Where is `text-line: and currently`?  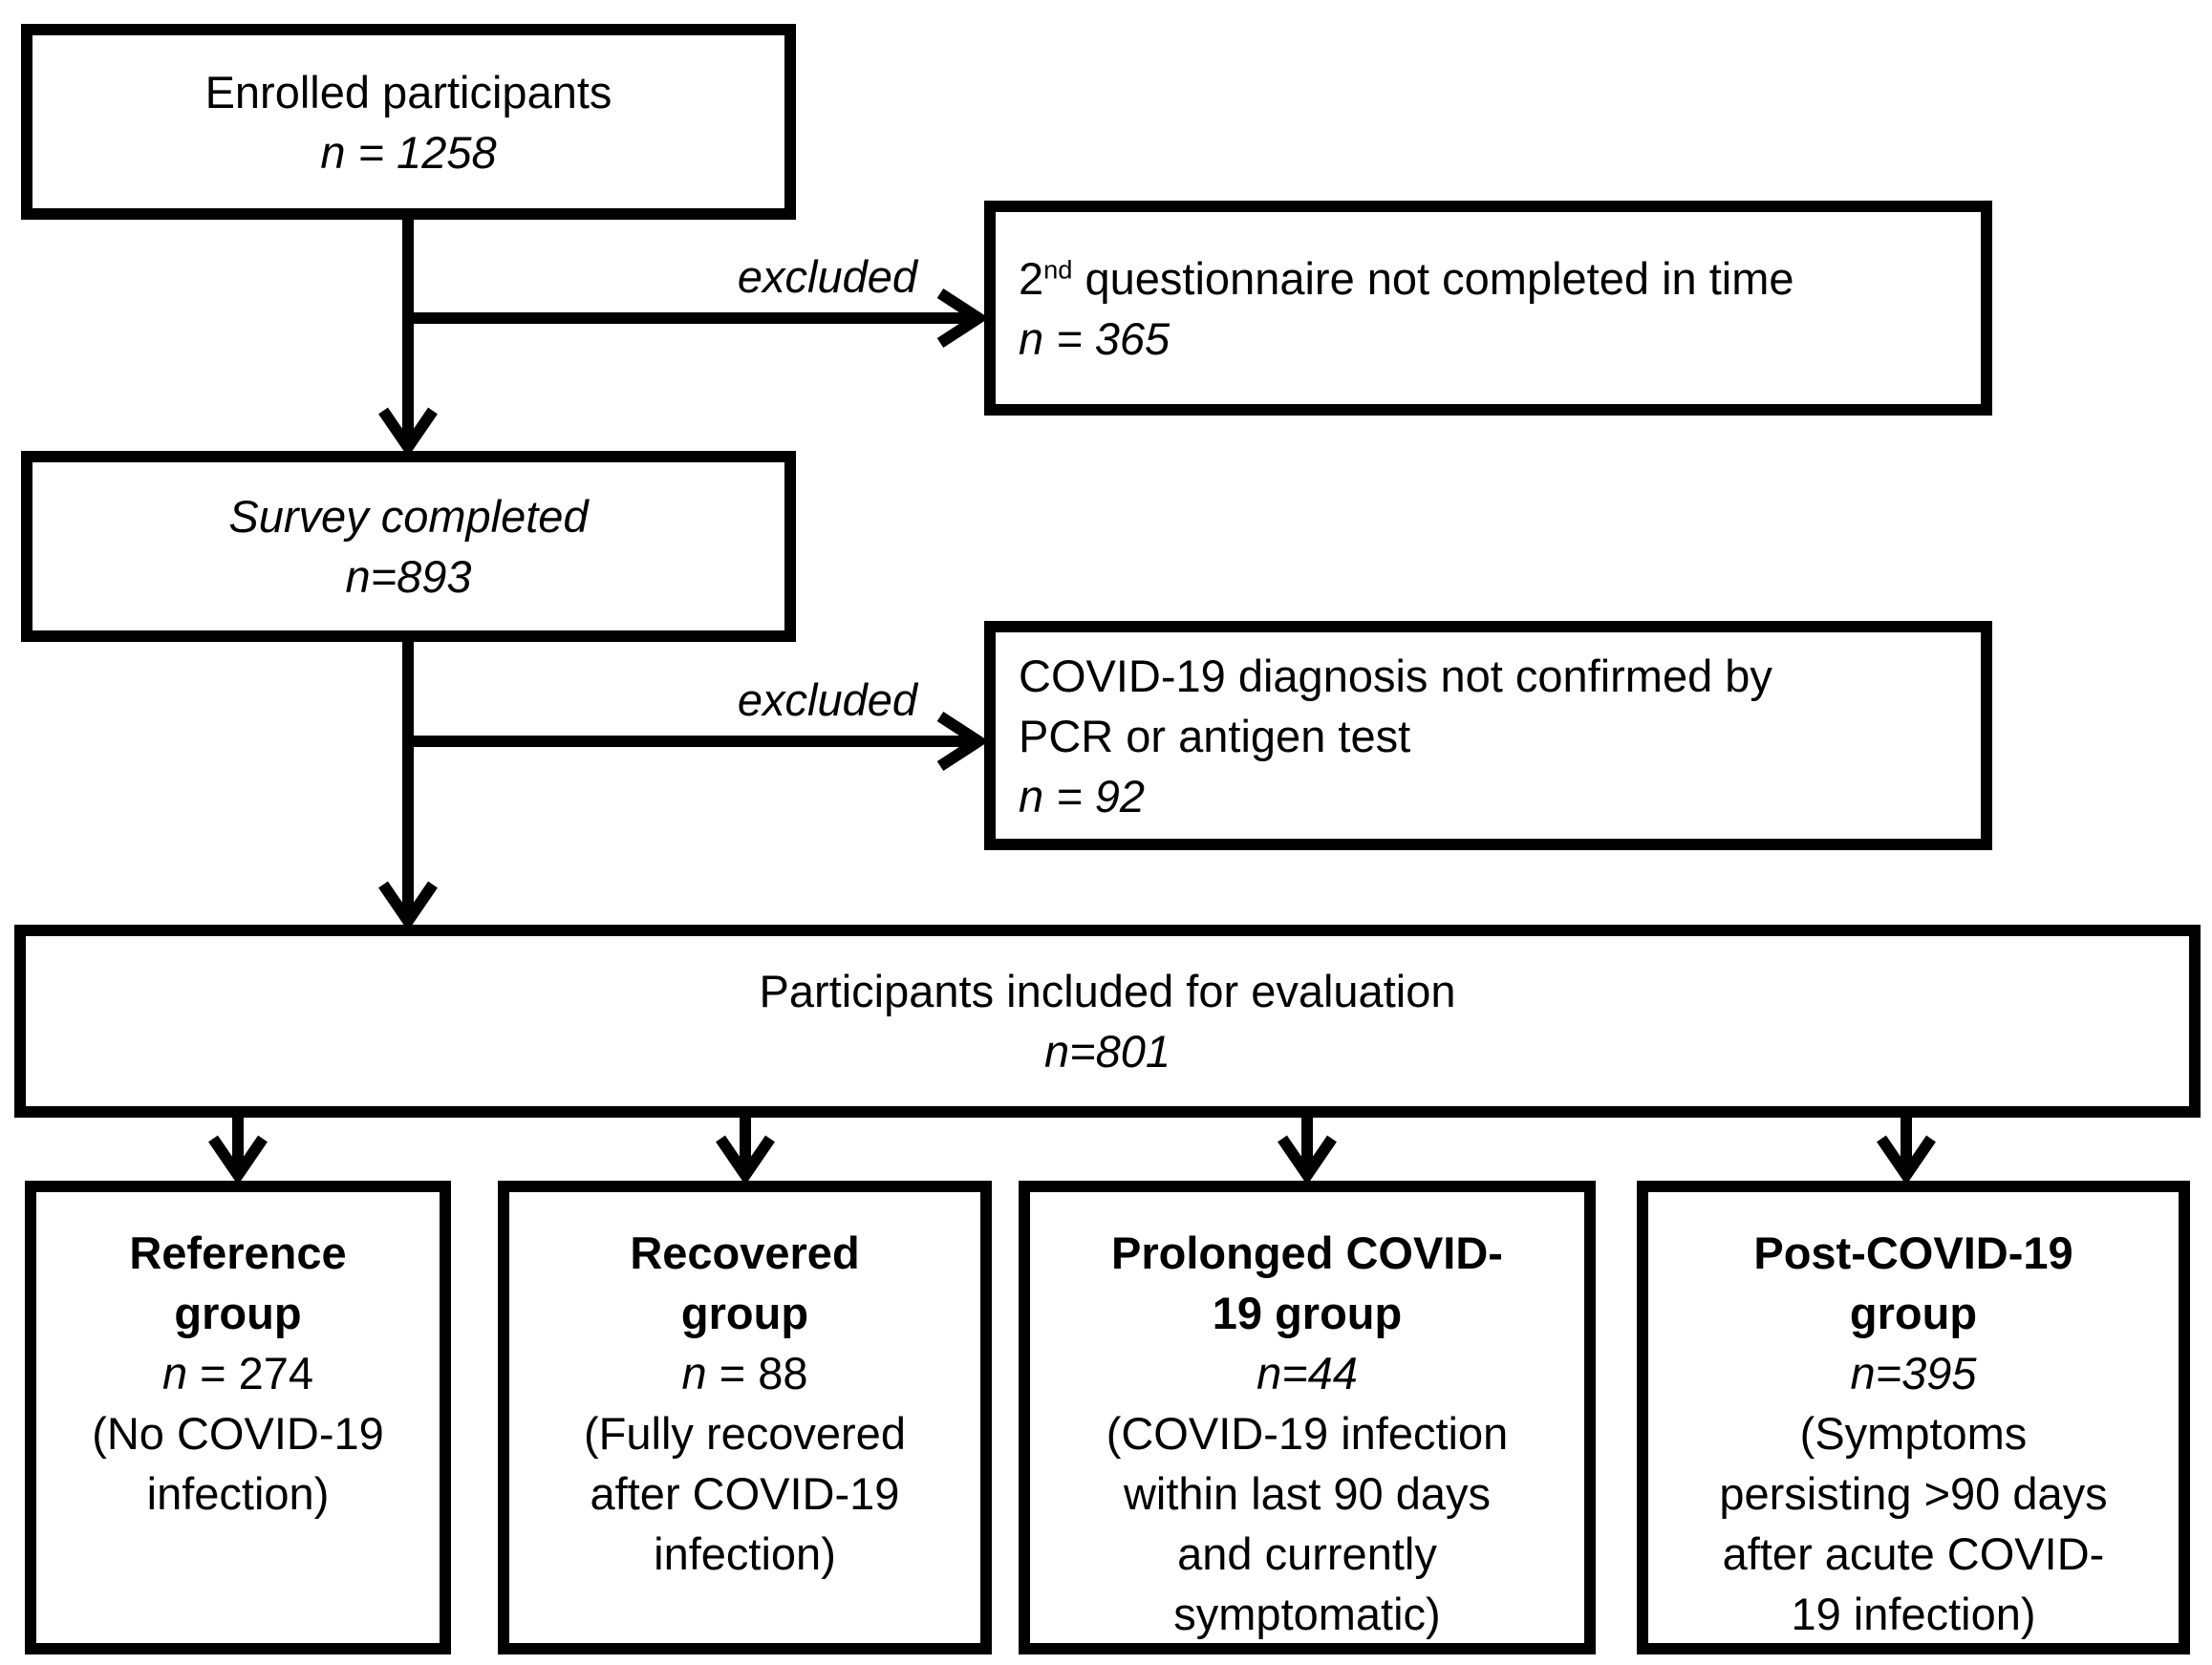
text-line: and currently is located at coordinates (1307, 1554).